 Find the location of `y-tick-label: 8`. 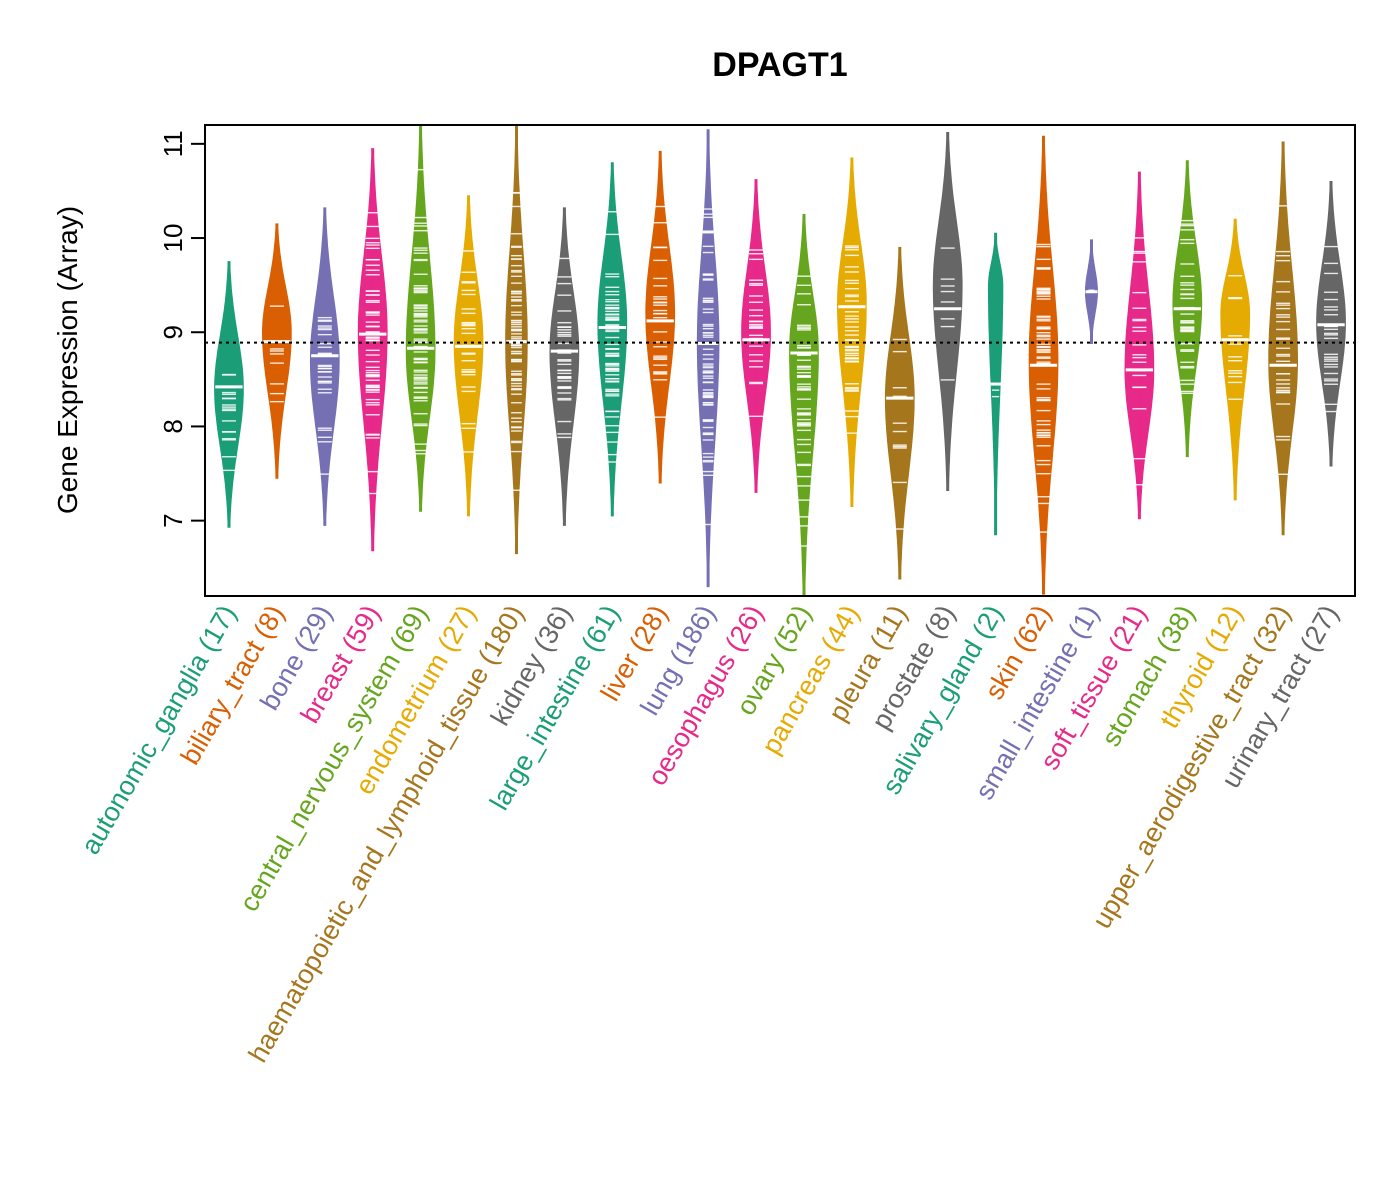

y-tick-label: 8 is located at coordinates (173, 426).